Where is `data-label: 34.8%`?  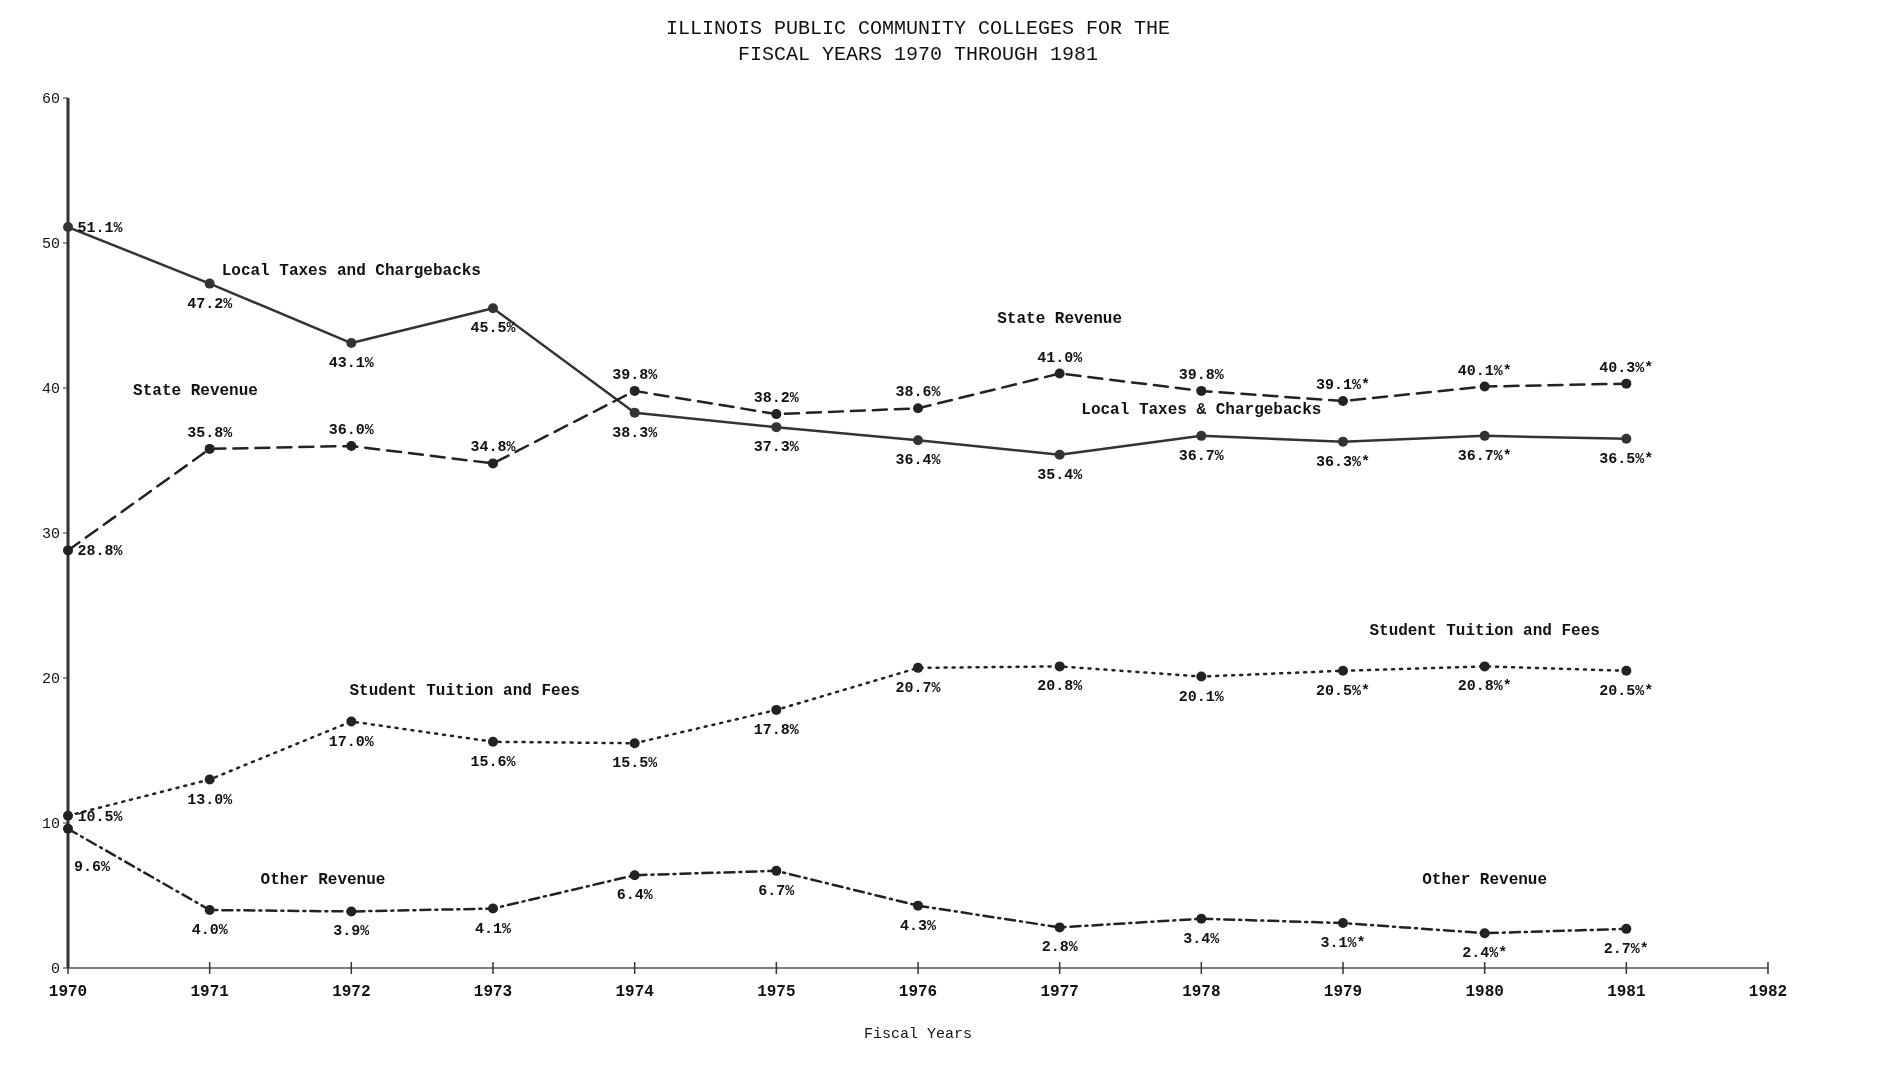
data-label: 34.8% is located at coordinates (493, 448).